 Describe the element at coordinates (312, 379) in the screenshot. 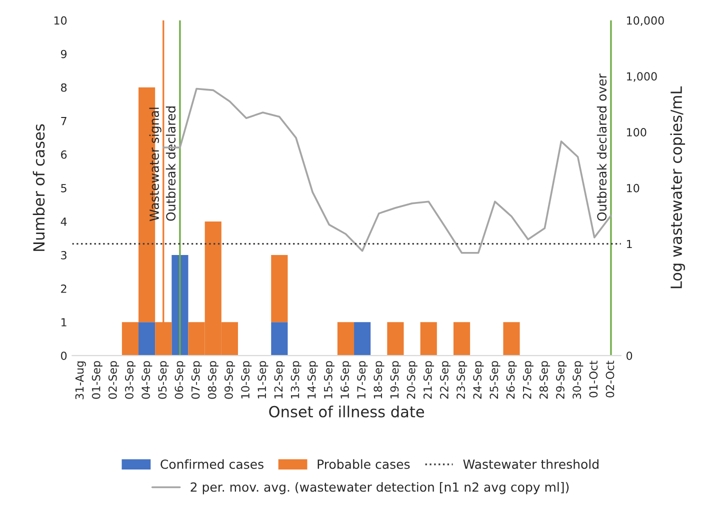

I see `x-tick-label: 14-Sep` at that location.